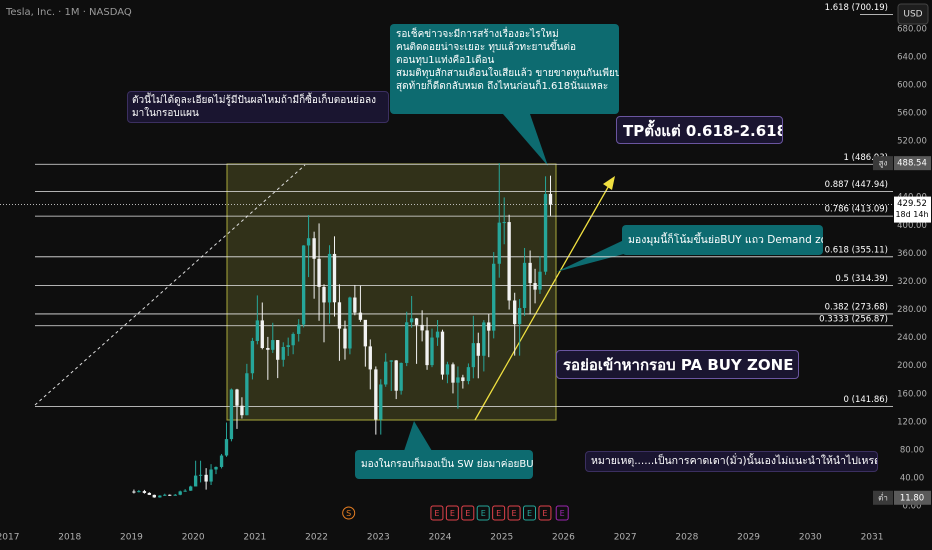 The image size is (932, 550). Describe the element at coordinates (856, 185) in the screenshot. I see `fib-label: 0.887 (447.94)` at that location.